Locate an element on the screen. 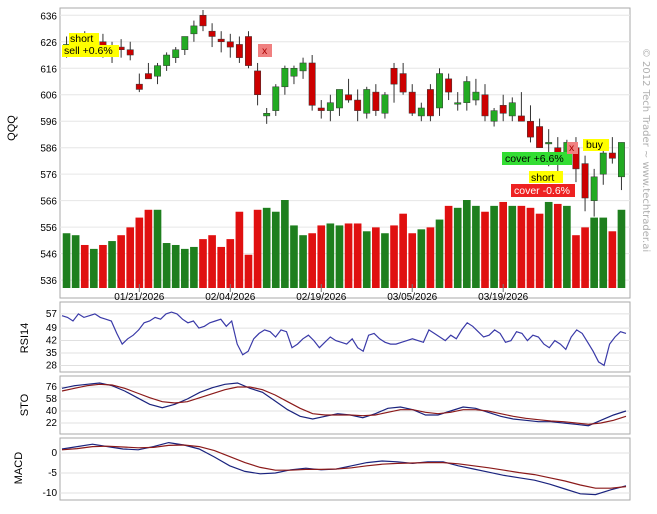  price-tick-label: 586 is located at coordinates (48, 149).